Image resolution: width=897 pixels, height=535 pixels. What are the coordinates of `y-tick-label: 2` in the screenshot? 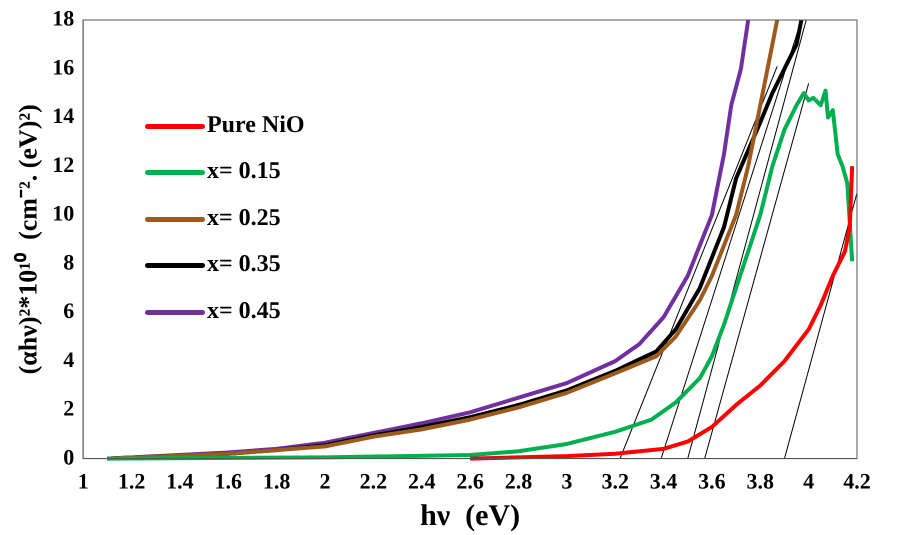 It's located at (68, 408).